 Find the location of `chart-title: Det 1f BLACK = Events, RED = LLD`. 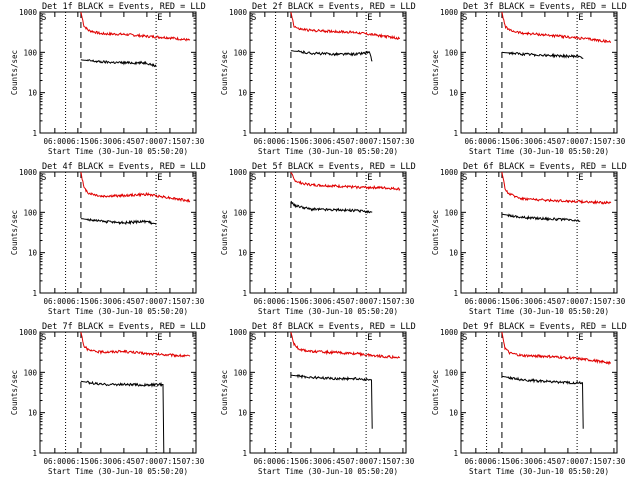

chart-title: Det 1f BLACK = Events, RED = LLD is located at coordinates (124, 7).